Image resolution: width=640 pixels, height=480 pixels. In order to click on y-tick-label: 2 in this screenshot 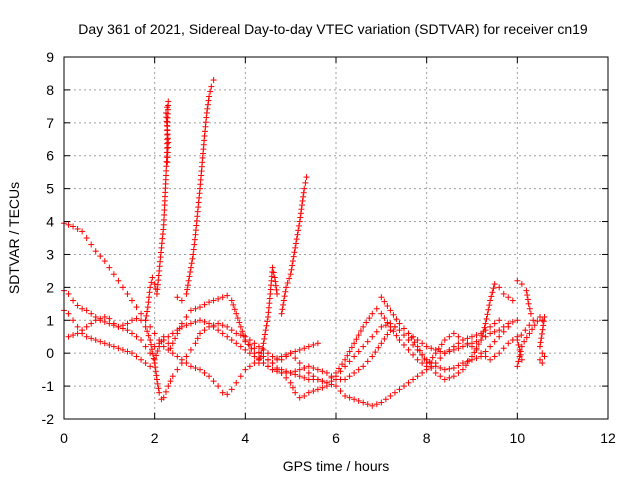, I will do `click(50, 287)`.